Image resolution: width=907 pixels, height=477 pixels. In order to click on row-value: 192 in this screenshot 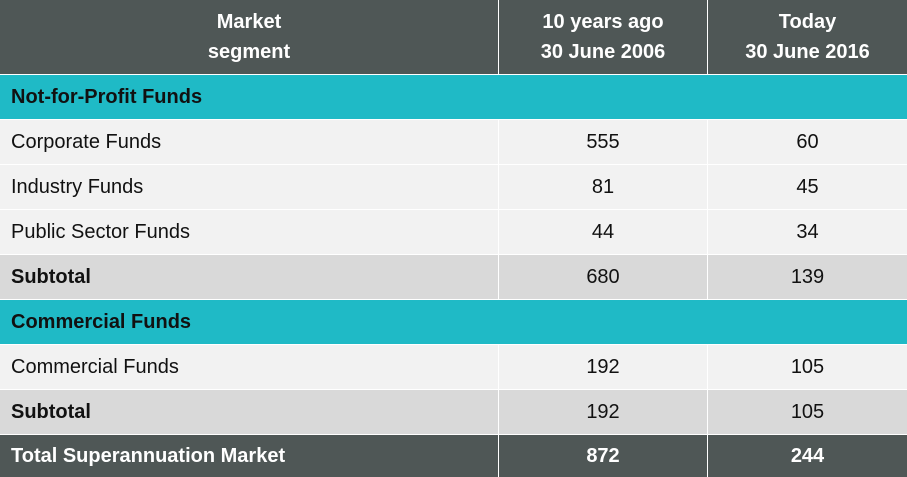, I will do `click(603, 367)`.